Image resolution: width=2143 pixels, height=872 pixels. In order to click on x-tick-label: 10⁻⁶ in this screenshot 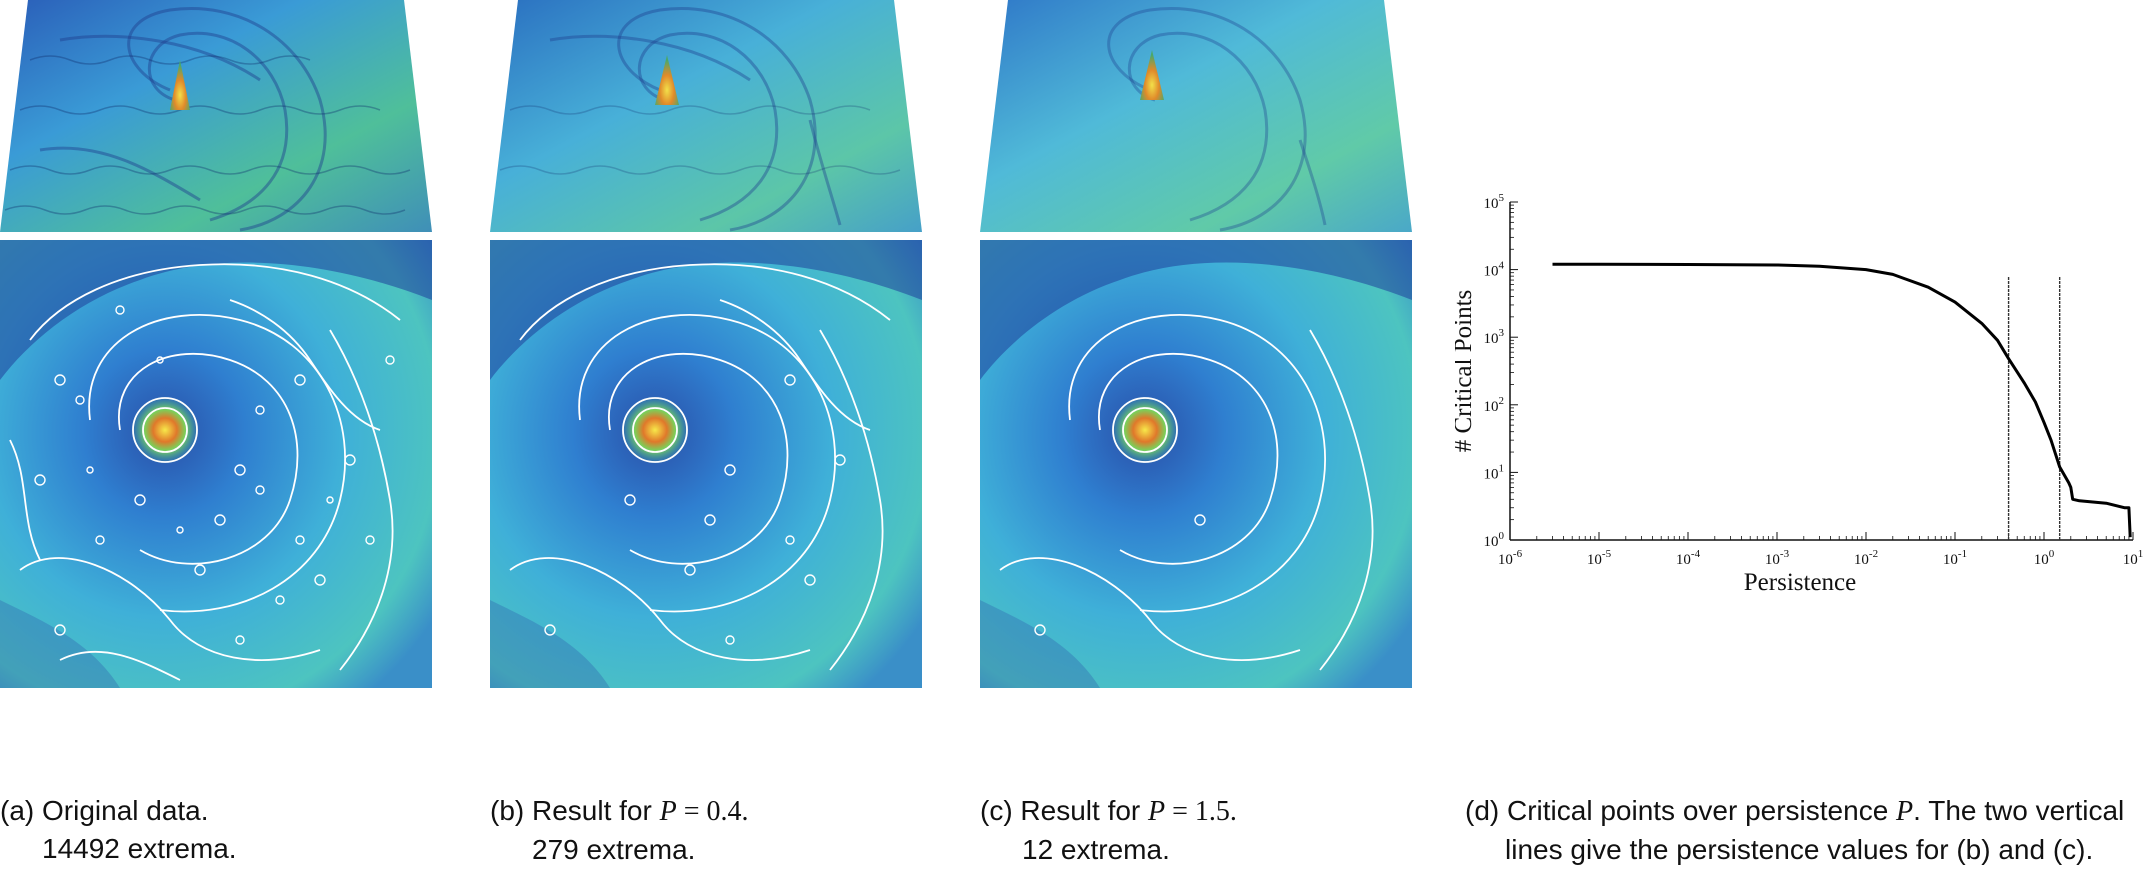, I will do `click(1510, 558)`.